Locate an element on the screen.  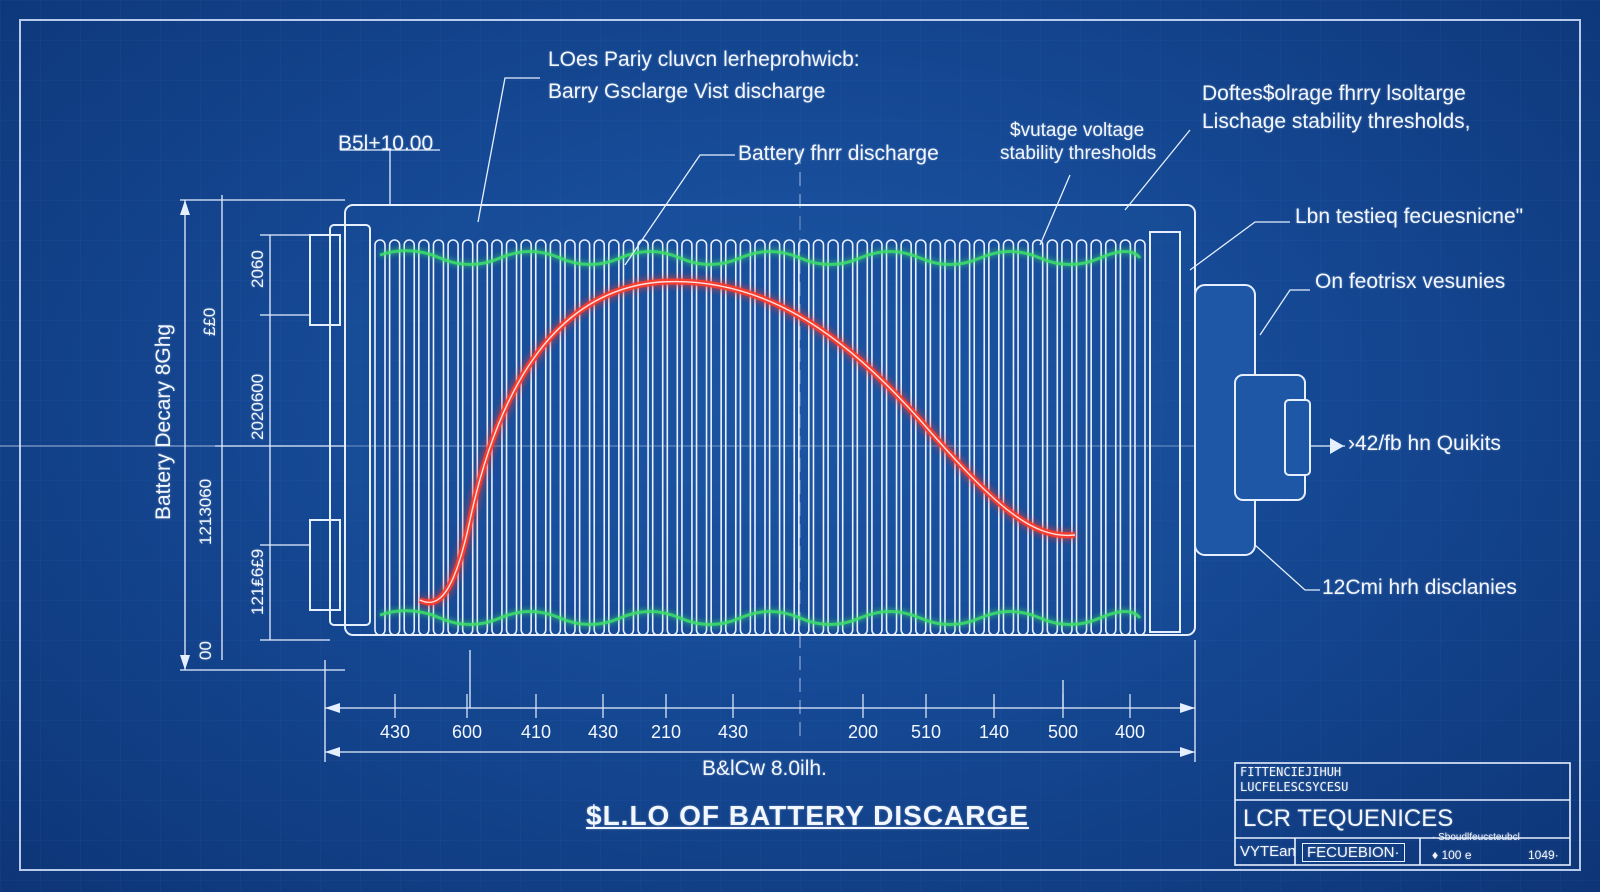
callout-voltage-line1: $vutage voltage is located at coordinates (1077, 130).